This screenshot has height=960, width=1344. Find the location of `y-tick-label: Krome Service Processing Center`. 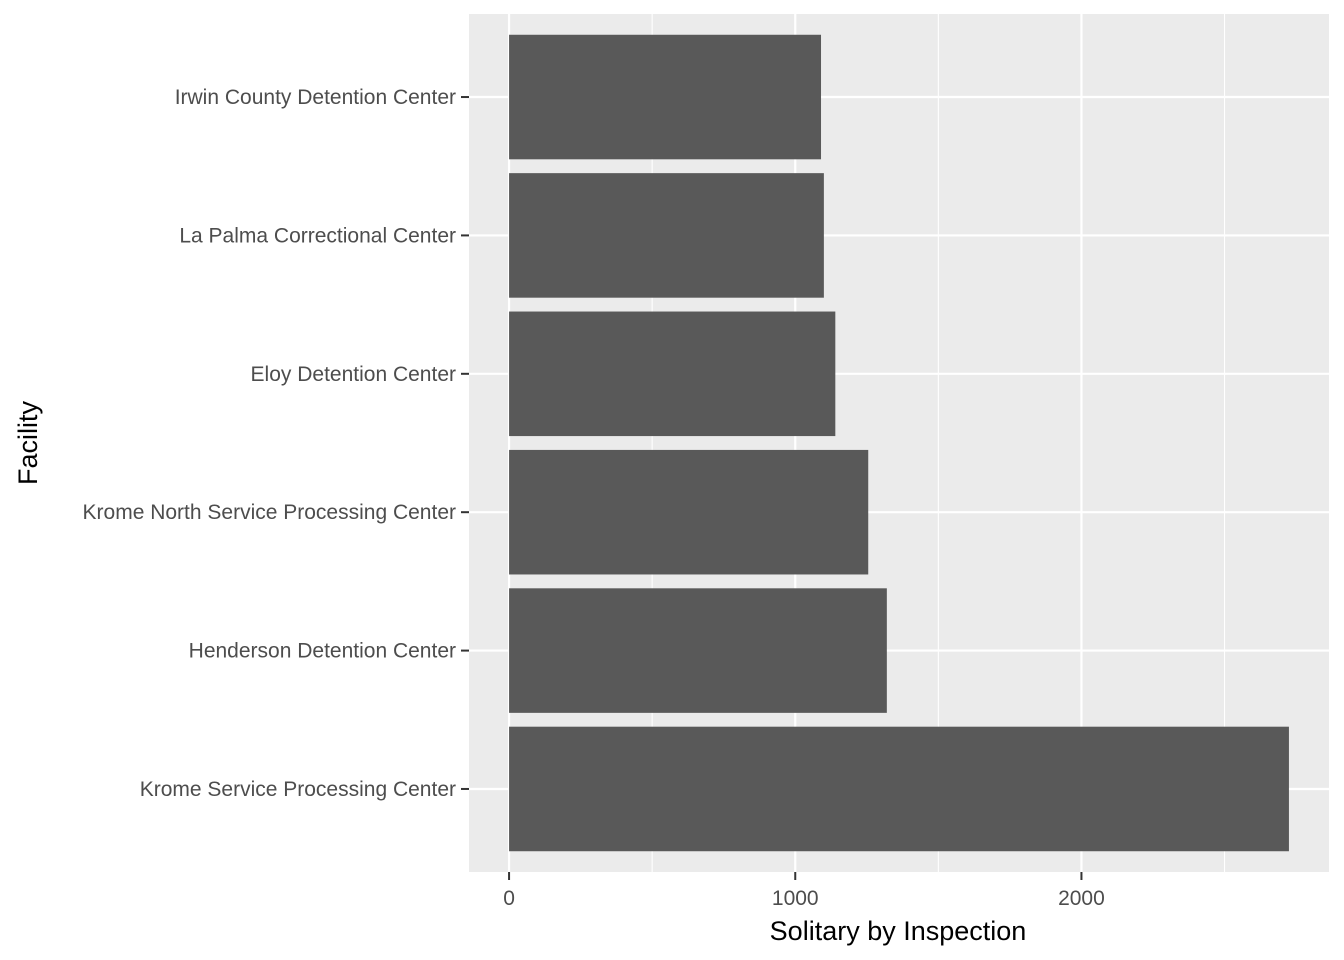

y-tick-label: Krome Service Processing Center is located at coordinates (298, 789).